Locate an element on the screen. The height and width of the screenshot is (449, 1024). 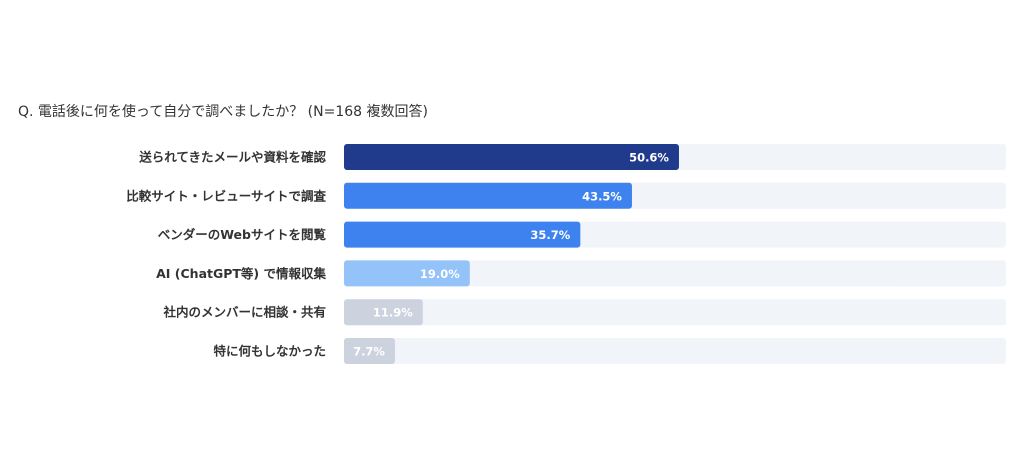
value-label: 19.0% is located at coordinates (440, 274).